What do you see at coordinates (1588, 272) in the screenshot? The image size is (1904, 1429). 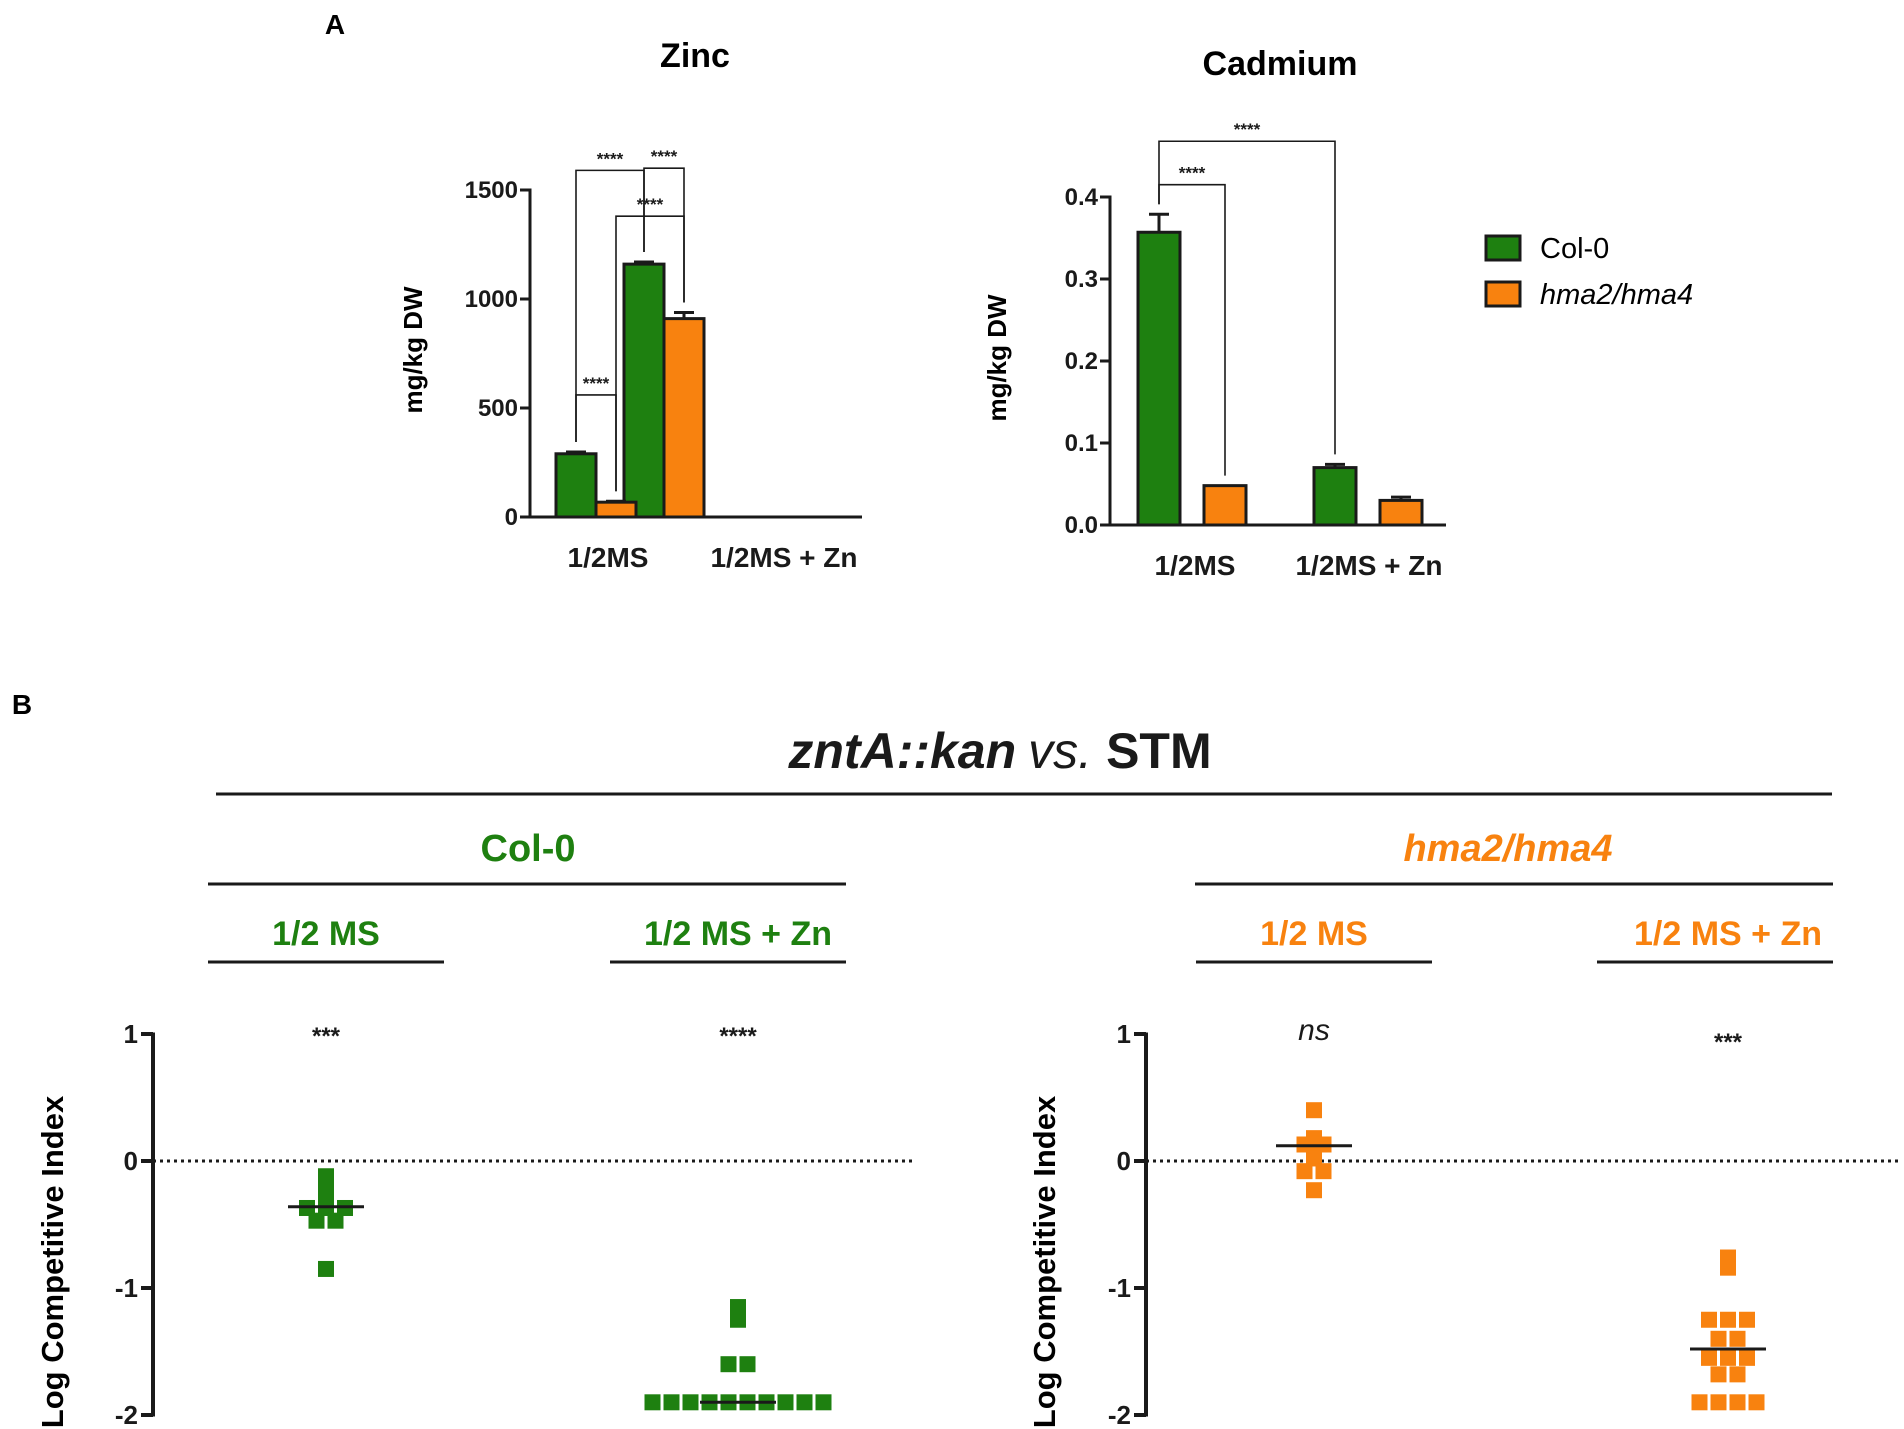 I see `legend: Col-0 hma2/hma4` at bounding box center [1588, 272].